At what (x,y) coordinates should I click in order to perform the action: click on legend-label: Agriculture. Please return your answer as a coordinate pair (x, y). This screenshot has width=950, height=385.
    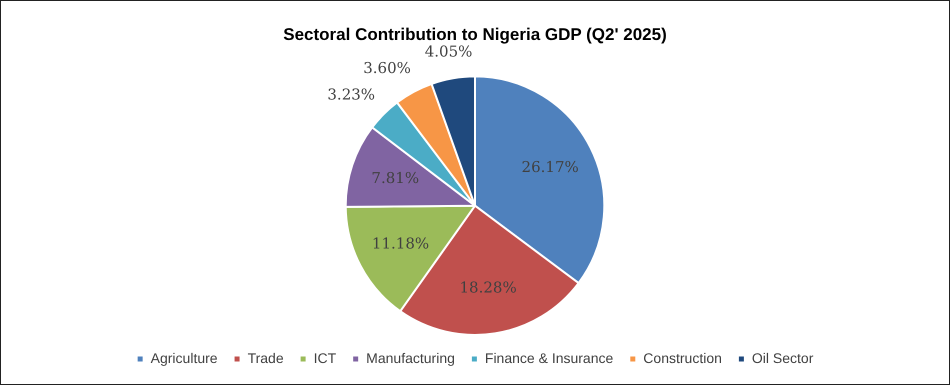
    Looking at the image, I should click on (184, 358).